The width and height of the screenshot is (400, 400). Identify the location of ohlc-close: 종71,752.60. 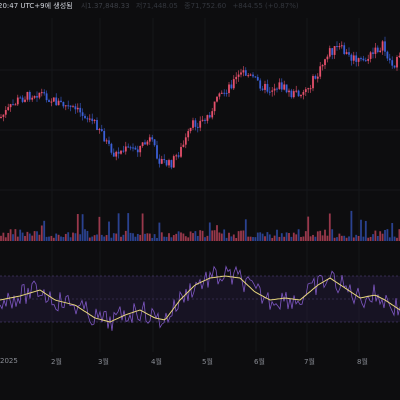
(205, 6).